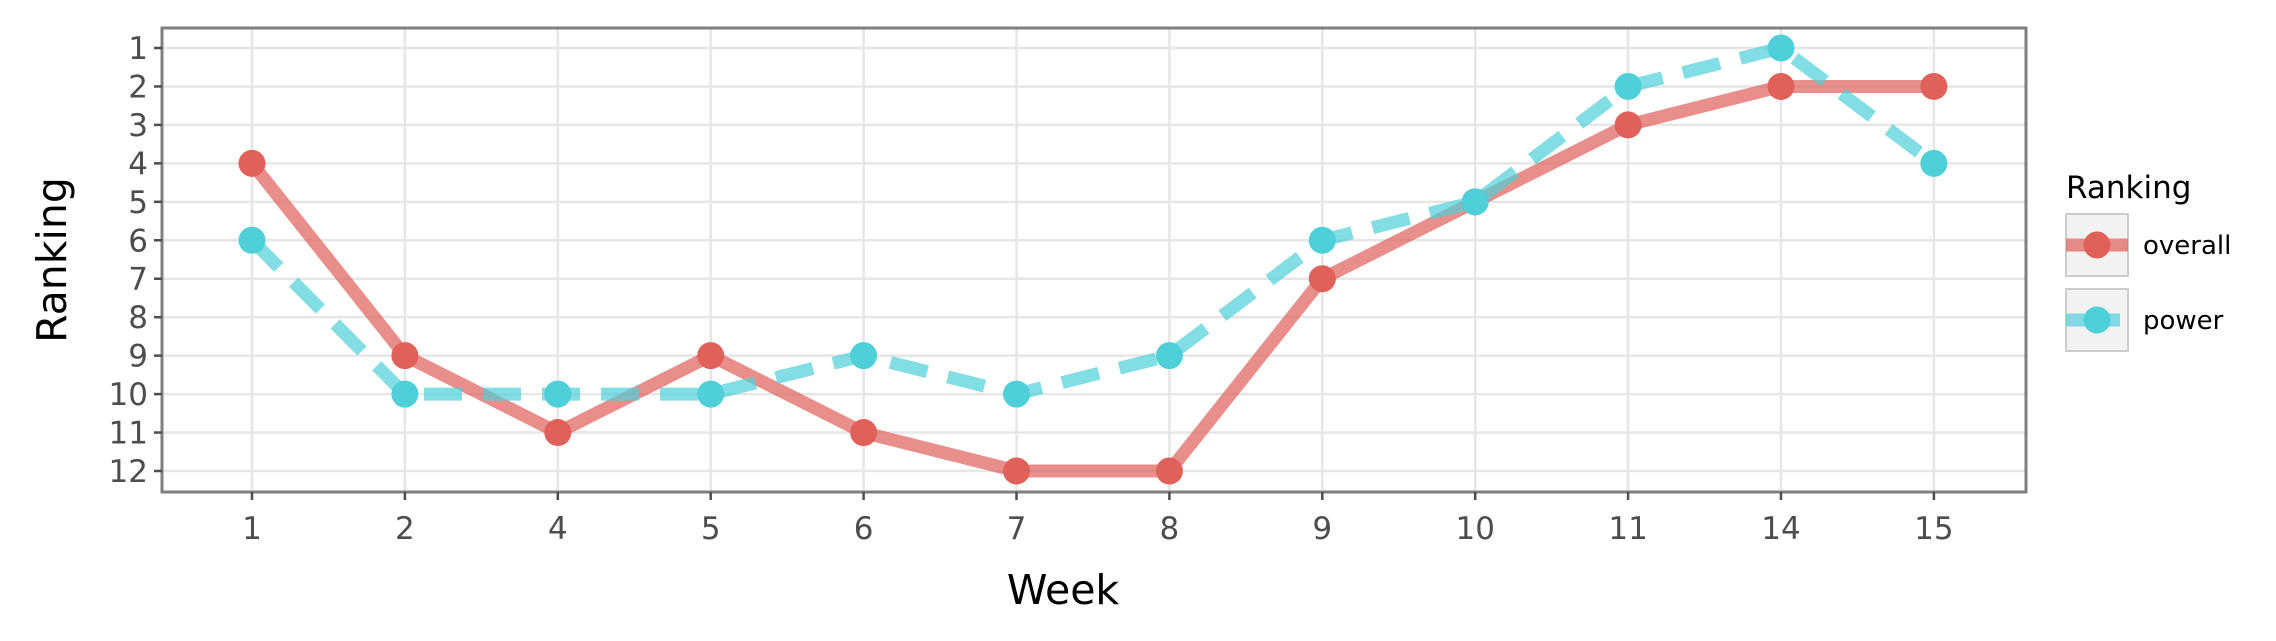 The image size is (2276, 641). What do you see at coordinates (138, 203) in the screenshot?
I see `y-tick-label: 5` at bounding box center [138, 203].